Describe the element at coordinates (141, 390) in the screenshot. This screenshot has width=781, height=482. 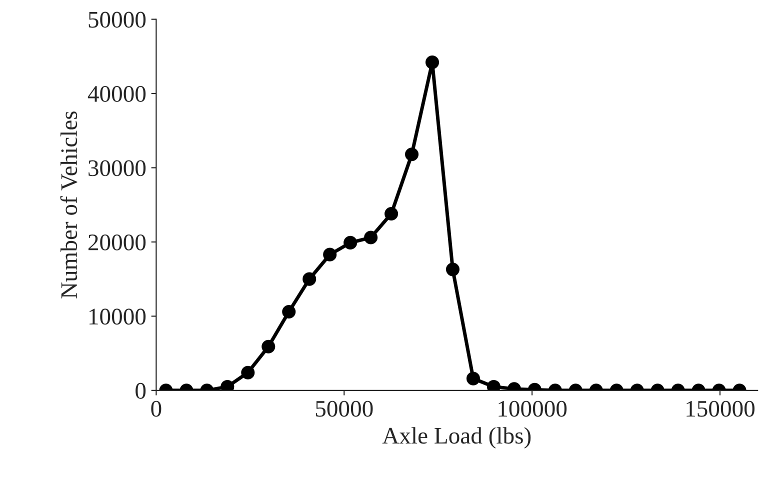
I see `y-tick-label: 0` at that location.